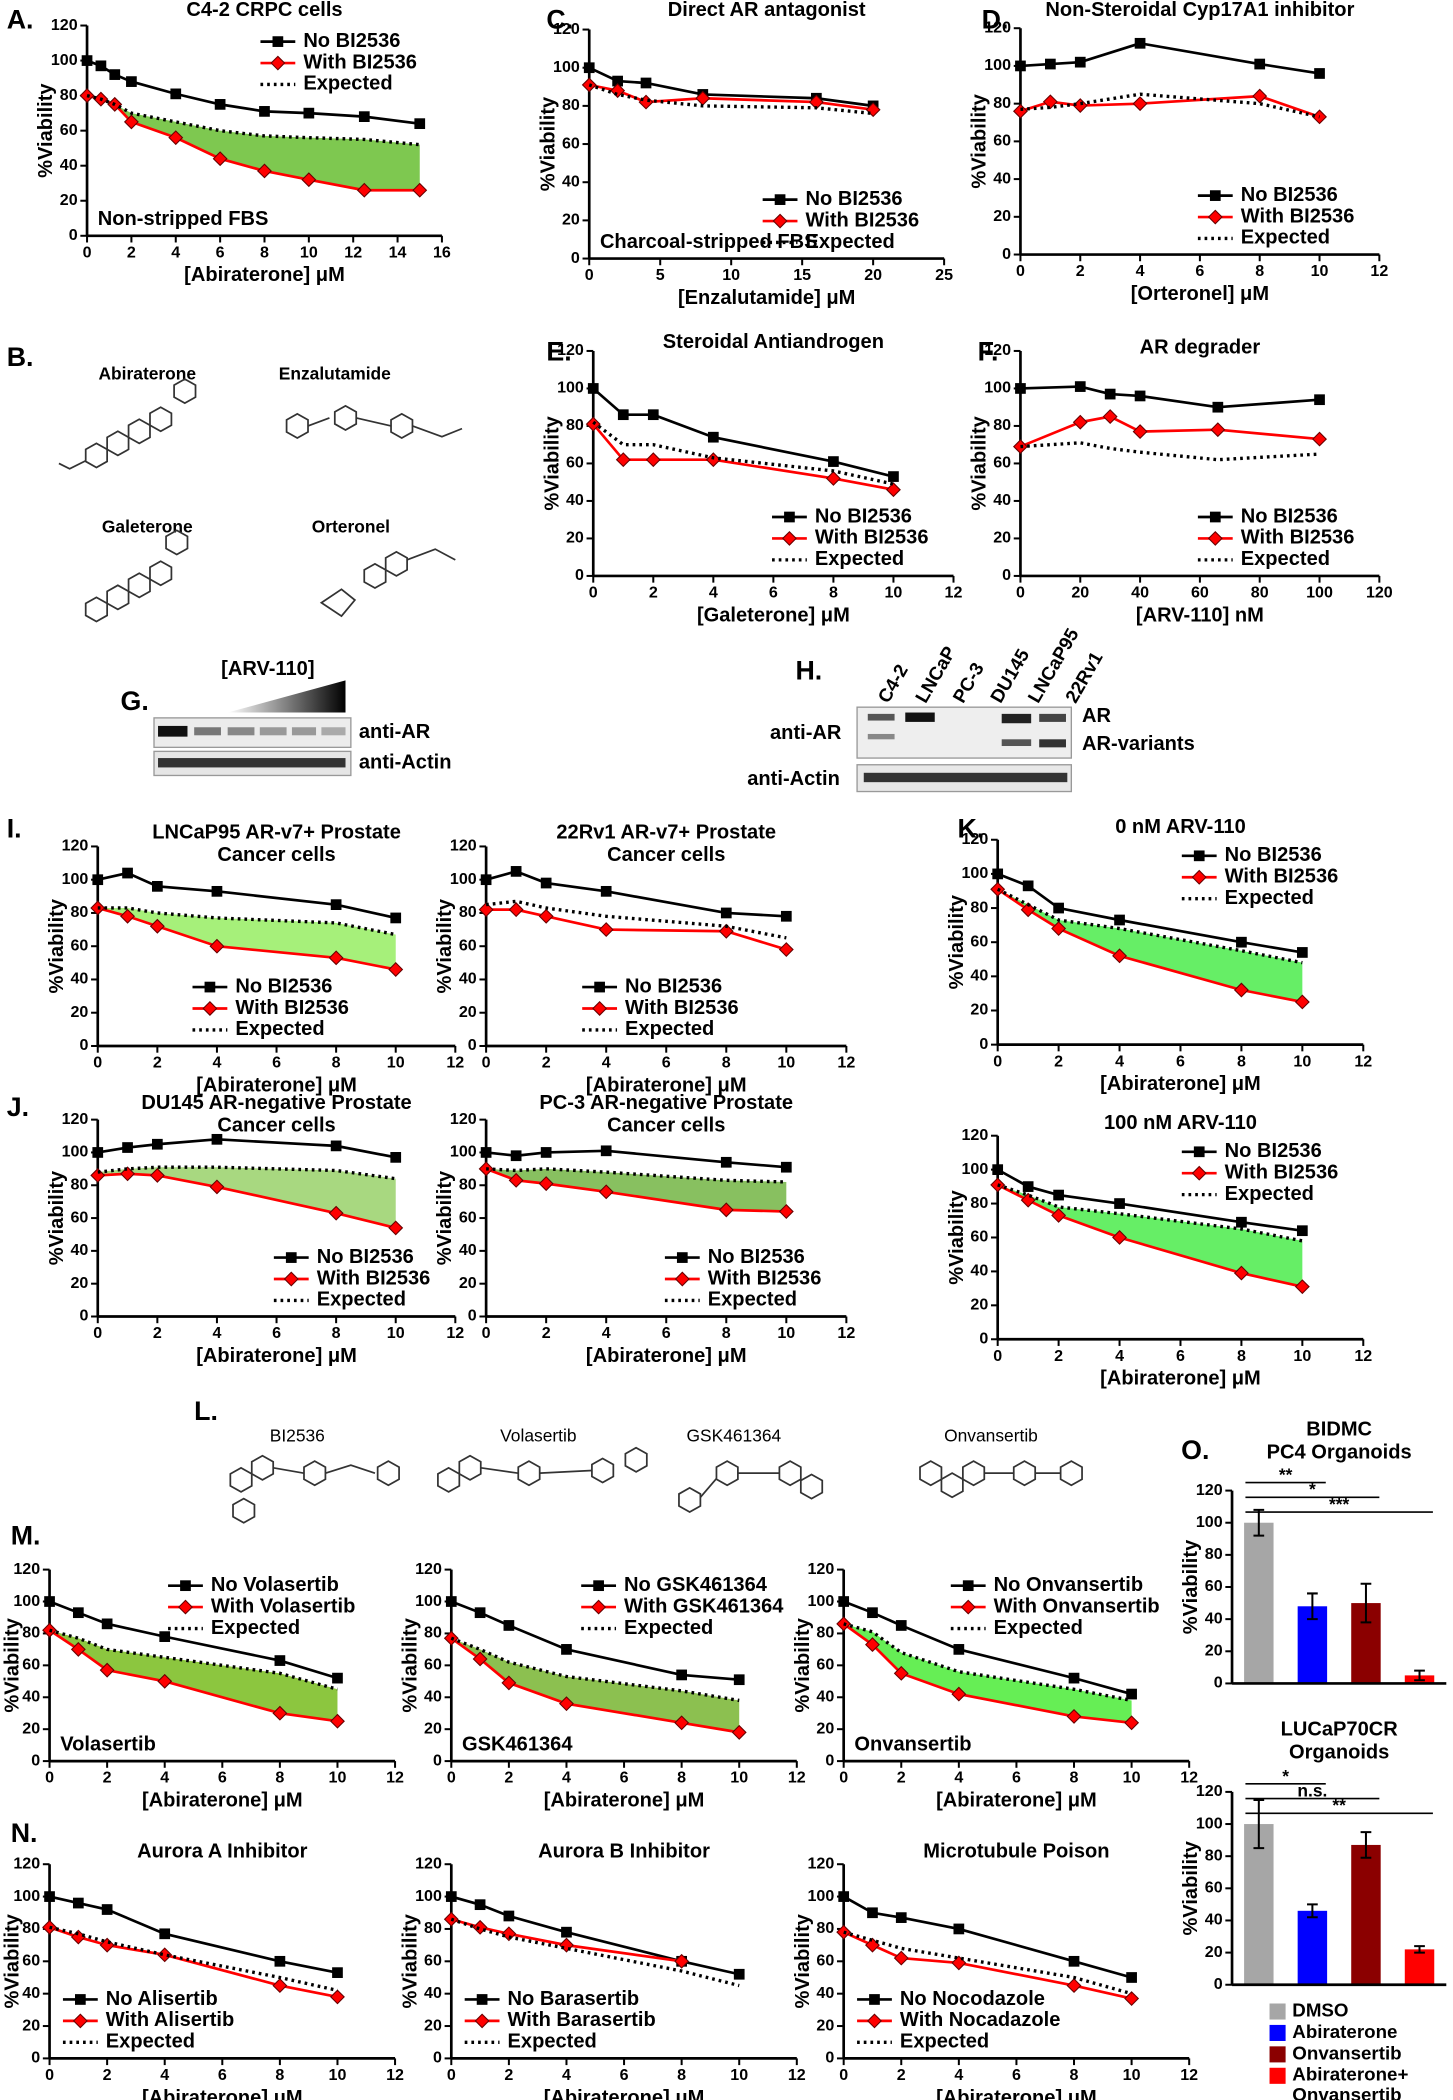 This screenshot has height=2100, width=1453. I want to click on chart-title: AR degrader, so click(1200, 348).